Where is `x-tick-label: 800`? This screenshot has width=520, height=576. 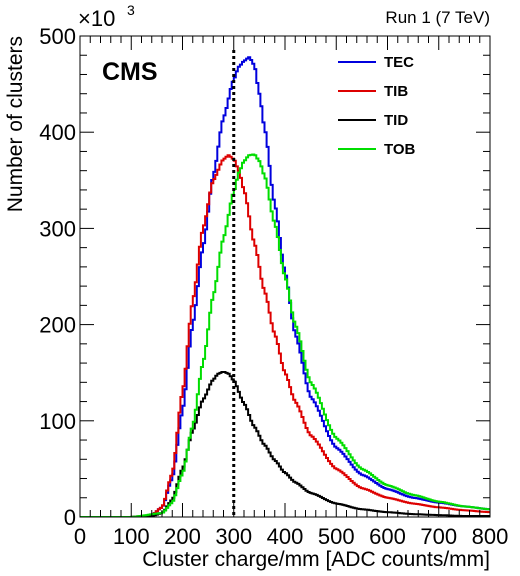 x-tick-label: 800 is located at coordinates (490, 536).